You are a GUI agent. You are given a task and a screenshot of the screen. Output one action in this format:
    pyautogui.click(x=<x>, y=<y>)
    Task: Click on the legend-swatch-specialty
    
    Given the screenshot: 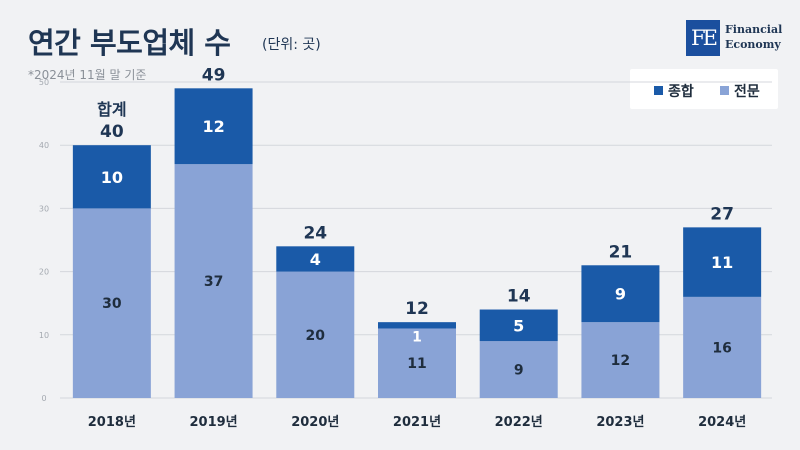 What is the action you would take?
    pyautogui.click(x=724, y=90)
    